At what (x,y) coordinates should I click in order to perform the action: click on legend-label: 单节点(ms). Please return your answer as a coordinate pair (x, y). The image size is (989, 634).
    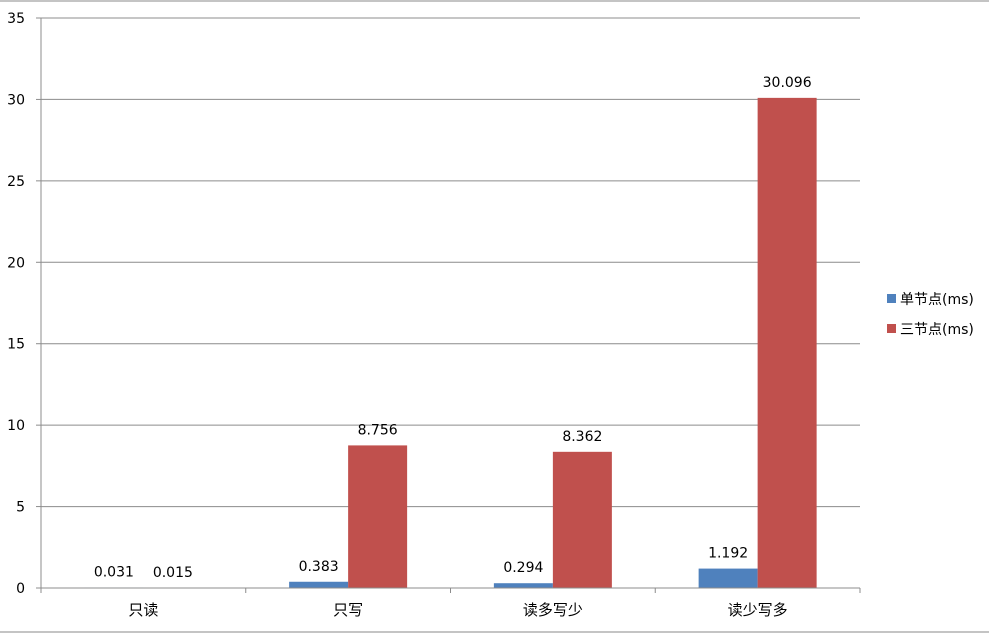
    Looking at the image, I should click on (937, 300).